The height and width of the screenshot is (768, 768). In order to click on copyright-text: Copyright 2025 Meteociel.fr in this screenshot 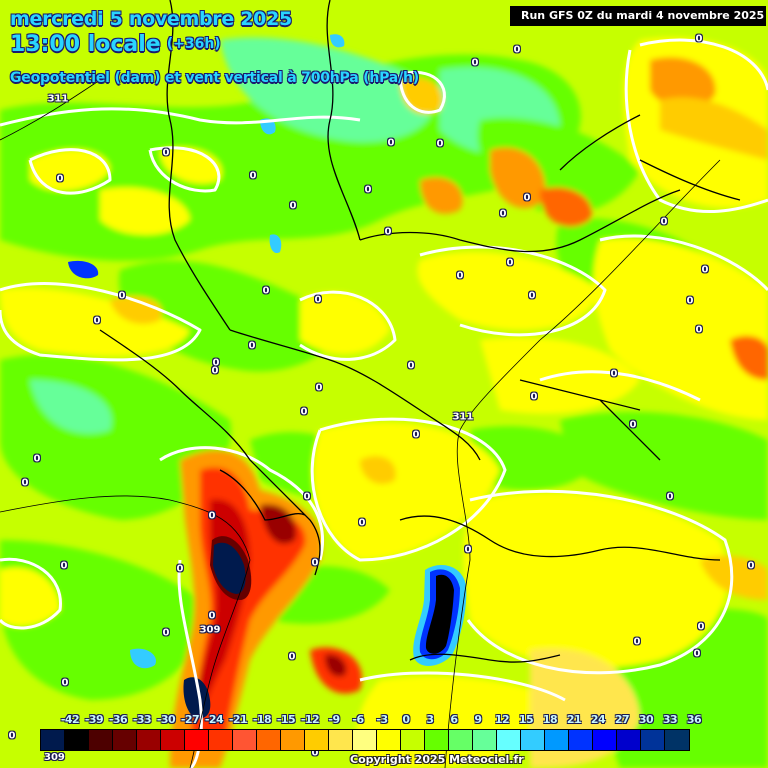, I will do `click(437, 759)`.